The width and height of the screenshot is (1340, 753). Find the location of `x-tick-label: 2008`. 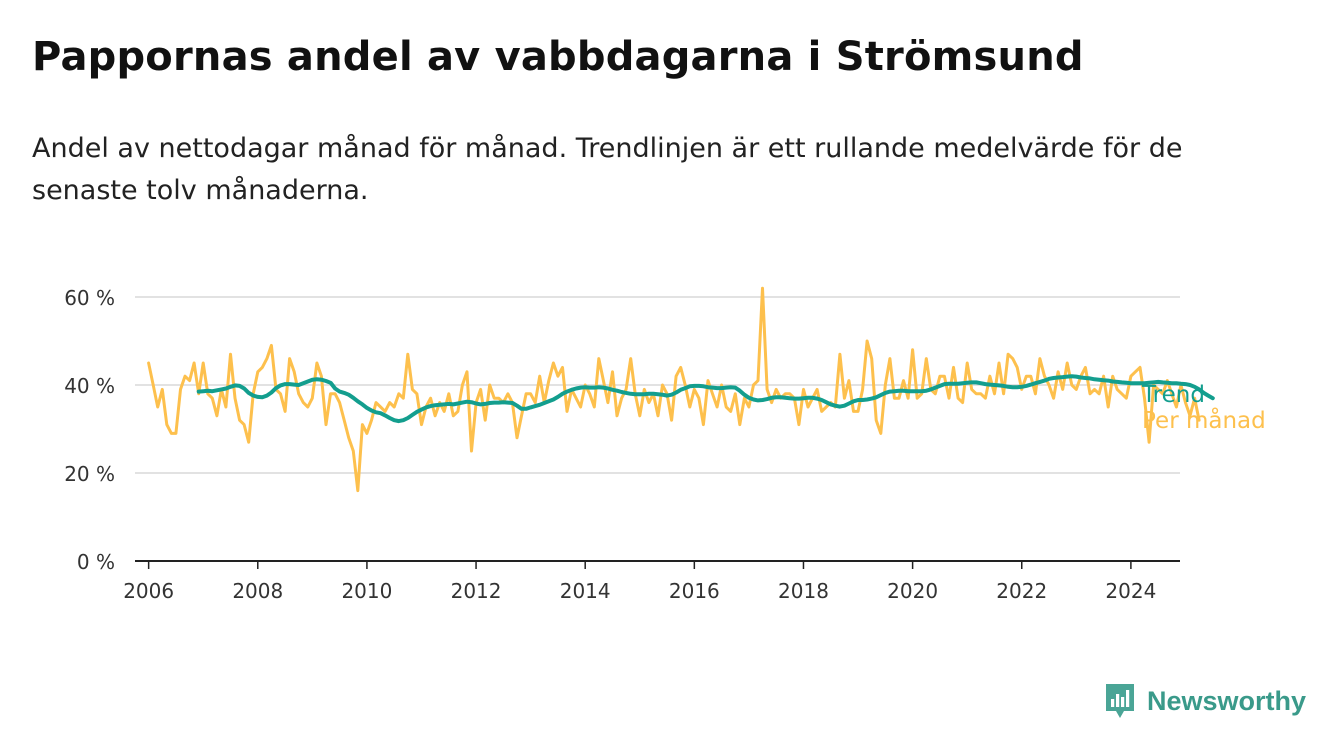

x-tick-label: 2008 is located at coordinates (257, 591).